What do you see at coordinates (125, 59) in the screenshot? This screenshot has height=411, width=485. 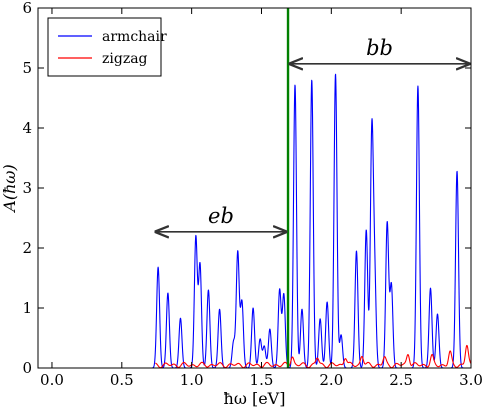 I see `legend-label-zigzag: zigzag` at bounding box center [125, 59].